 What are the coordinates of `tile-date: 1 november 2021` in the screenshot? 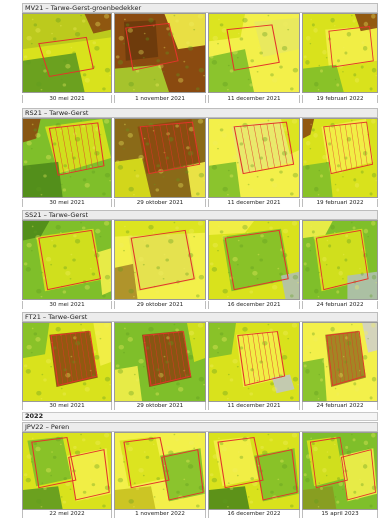 It's located at (160, 99).